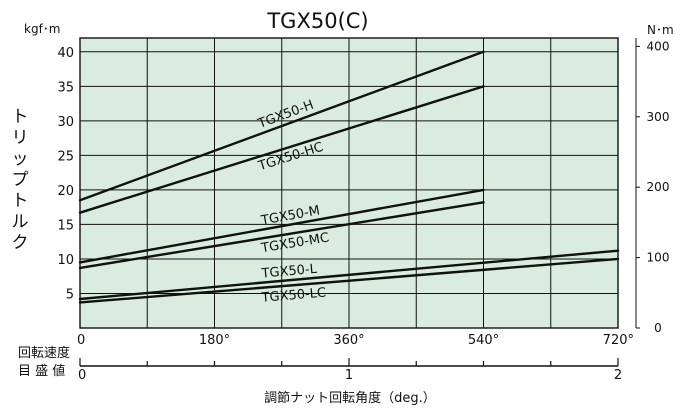 Image resolution: width=700 pixels, height=420 pixels. Describe the element at coordinates (65, 225) in the screenshot. I see `y-tick-left: 15` at that location.